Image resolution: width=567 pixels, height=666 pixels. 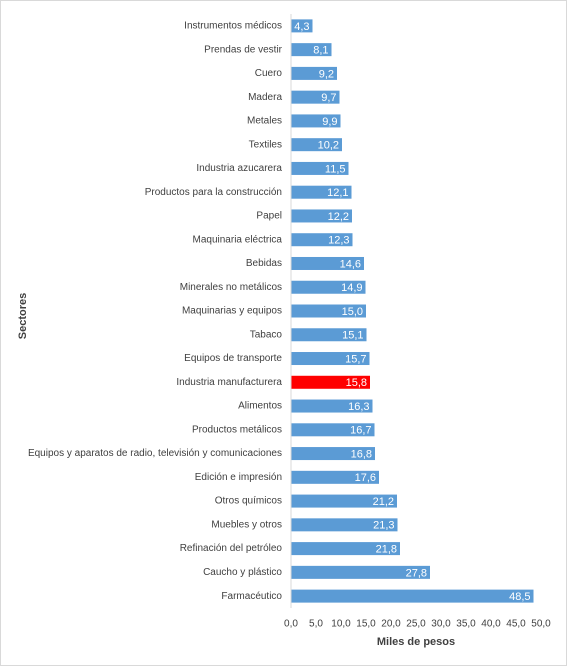 What do you see at coordinates (386, 550) in the screenshot?
I see `value-label: 21,8` at bounding box center [386, 550].